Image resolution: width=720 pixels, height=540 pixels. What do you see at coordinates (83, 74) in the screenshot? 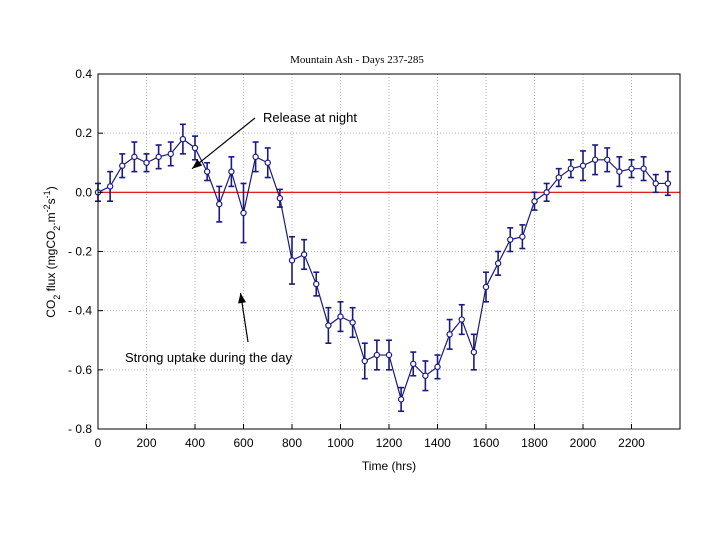
I see `y-tick-label: 0.4` at bounding box center [83, 74].